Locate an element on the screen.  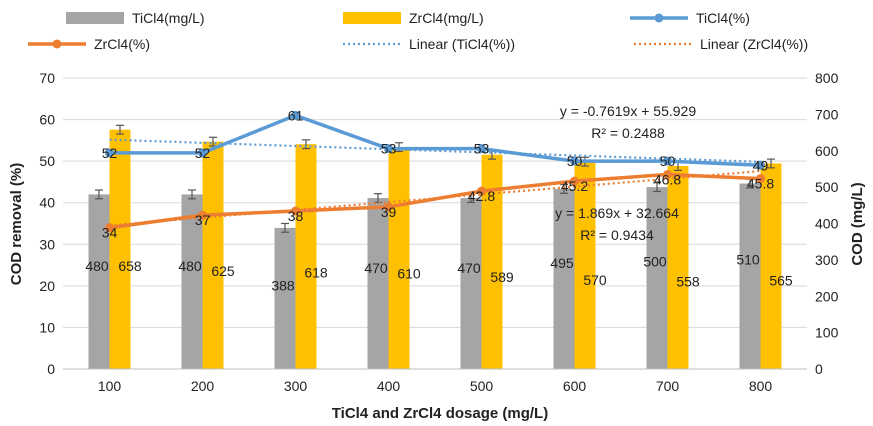
line-data-label: 39 is located at coordinates (389, 212).